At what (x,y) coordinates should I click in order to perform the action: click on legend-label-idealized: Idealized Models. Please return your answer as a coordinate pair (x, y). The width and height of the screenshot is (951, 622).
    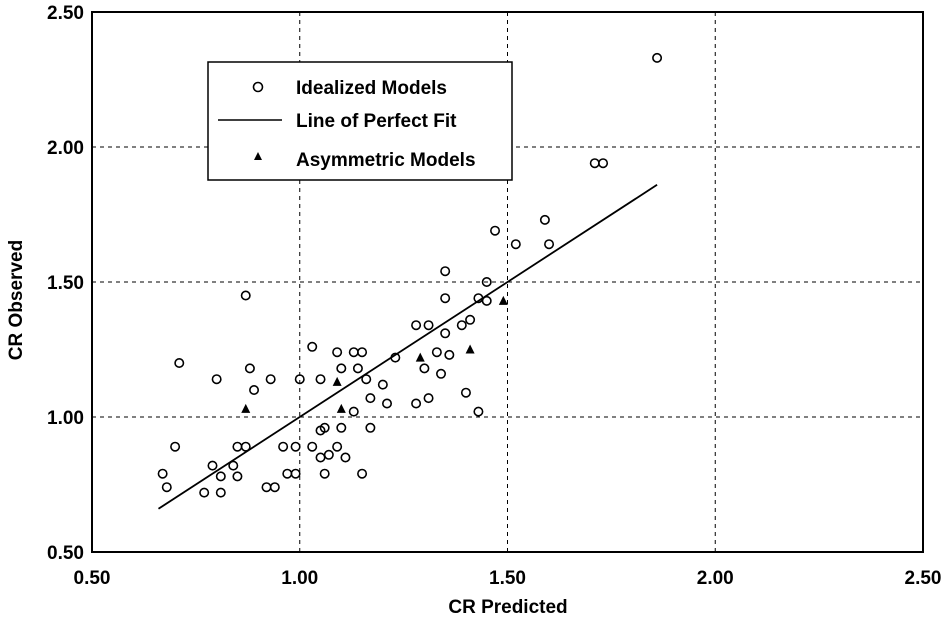
    Looking at the image, I should click on (371, 88).